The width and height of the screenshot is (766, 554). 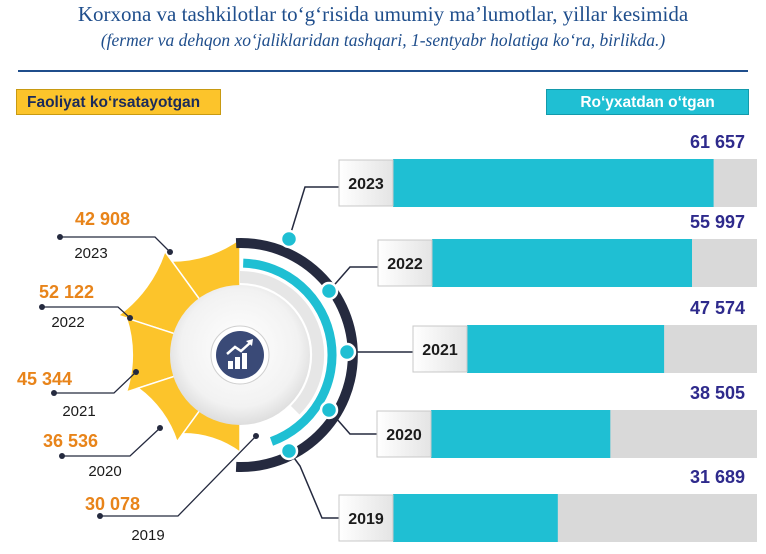 What do you see at coordinates (115, 244) in the screenshot?
I see `label-line-2023` at bounding box center [115, 244].